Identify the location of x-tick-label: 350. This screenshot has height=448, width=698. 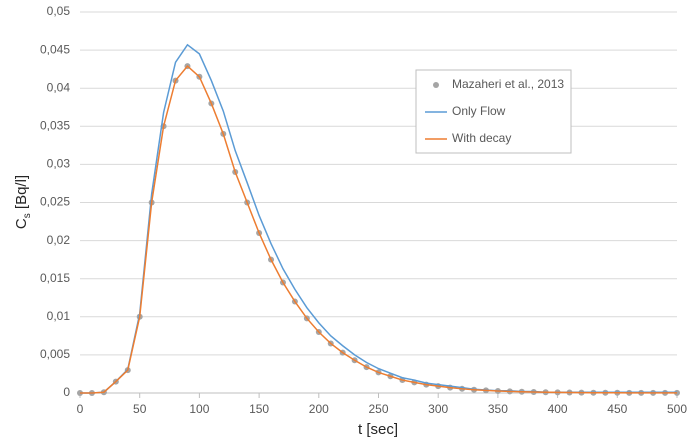
(498, 409).